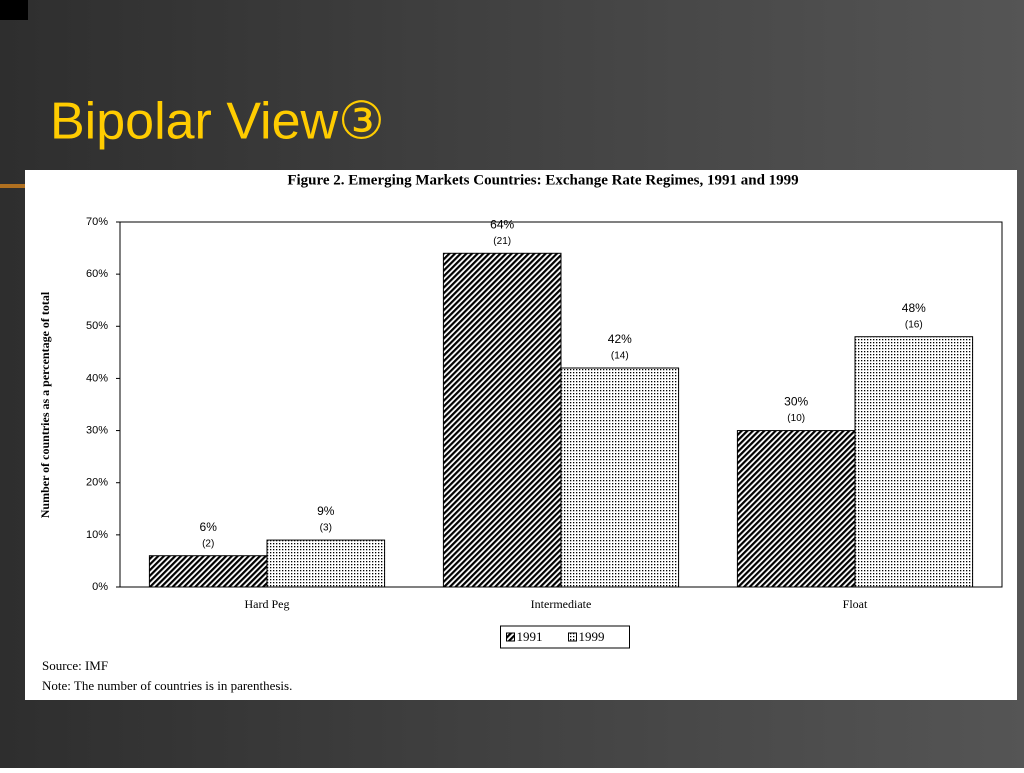 The height and width of the screenshot is (773, 1024). What do you see at coordinates (620, 356) in the screenshot?
I see `count-label: (14)` at bounding box center [620, 356].